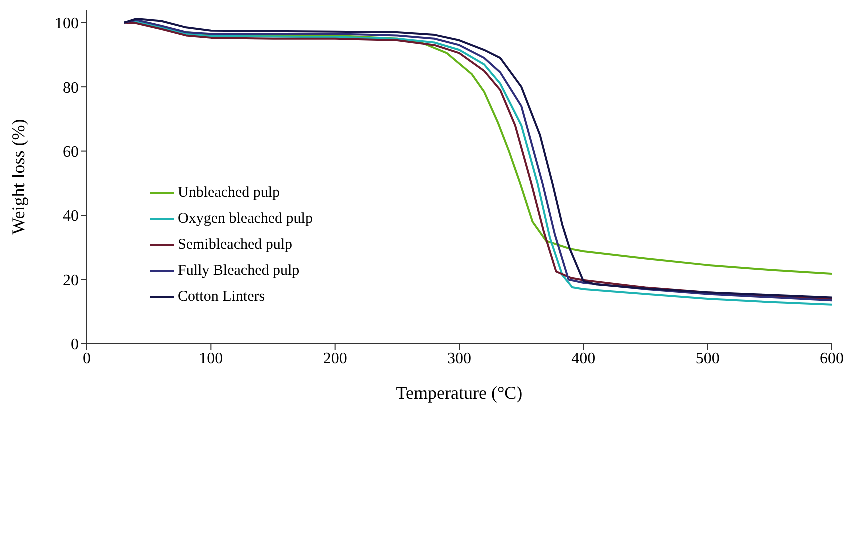 Image resolution: width=848 pixels, height=539 pixels. What do you see at coordinates (71, 217) in the screenshot?
I see `y-tick-label: 40` at bounding box center [71, 217].